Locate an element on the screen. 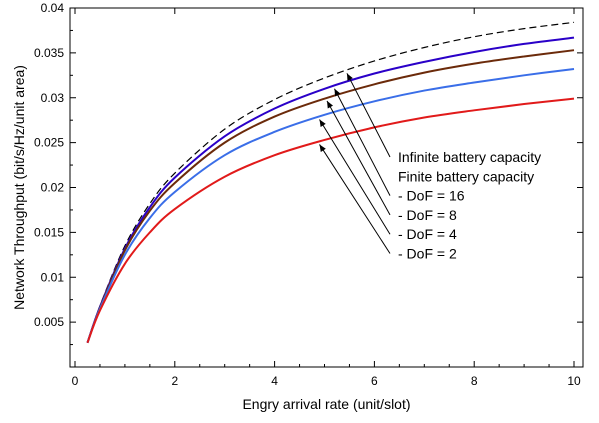 This screenshot has height=423, width=599. x-tick-label: 6 is located at coordinates (374, 381).